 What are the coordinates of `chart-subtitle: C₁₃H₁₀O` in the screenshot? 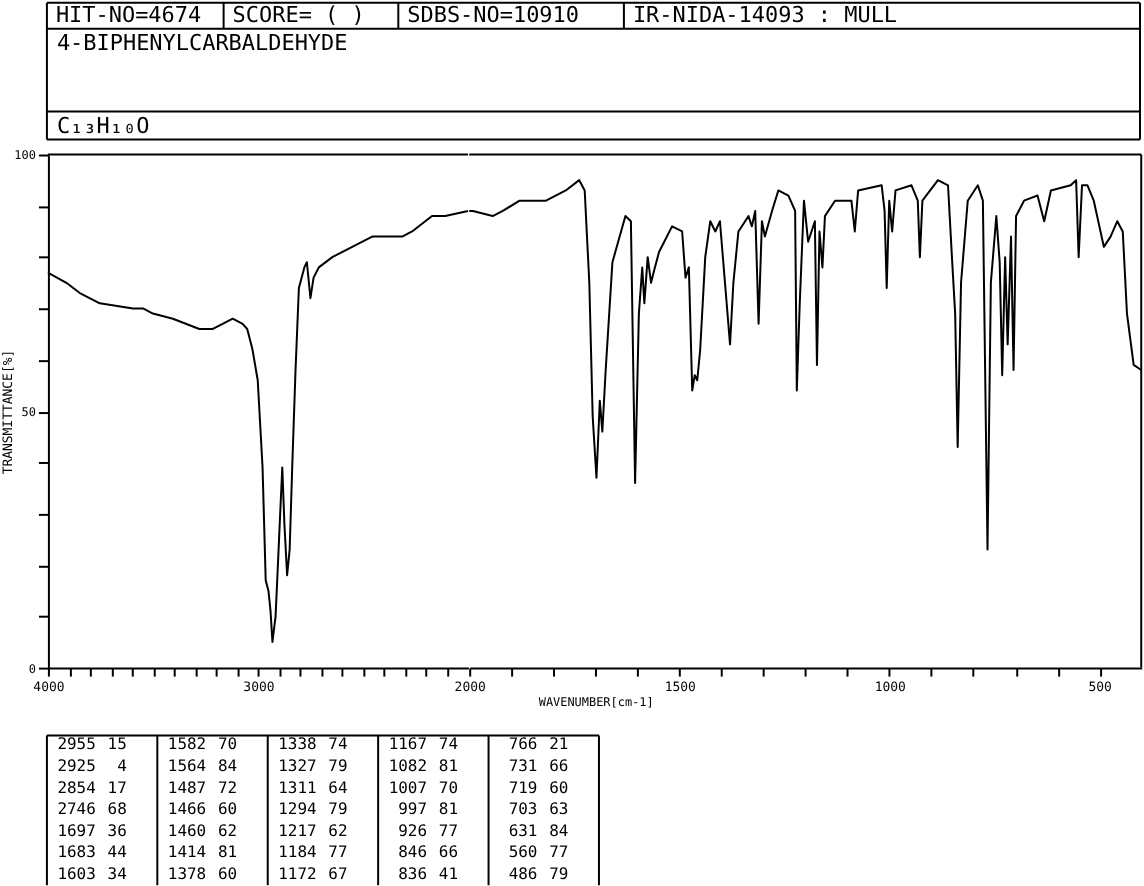 It's located at (103, 125).